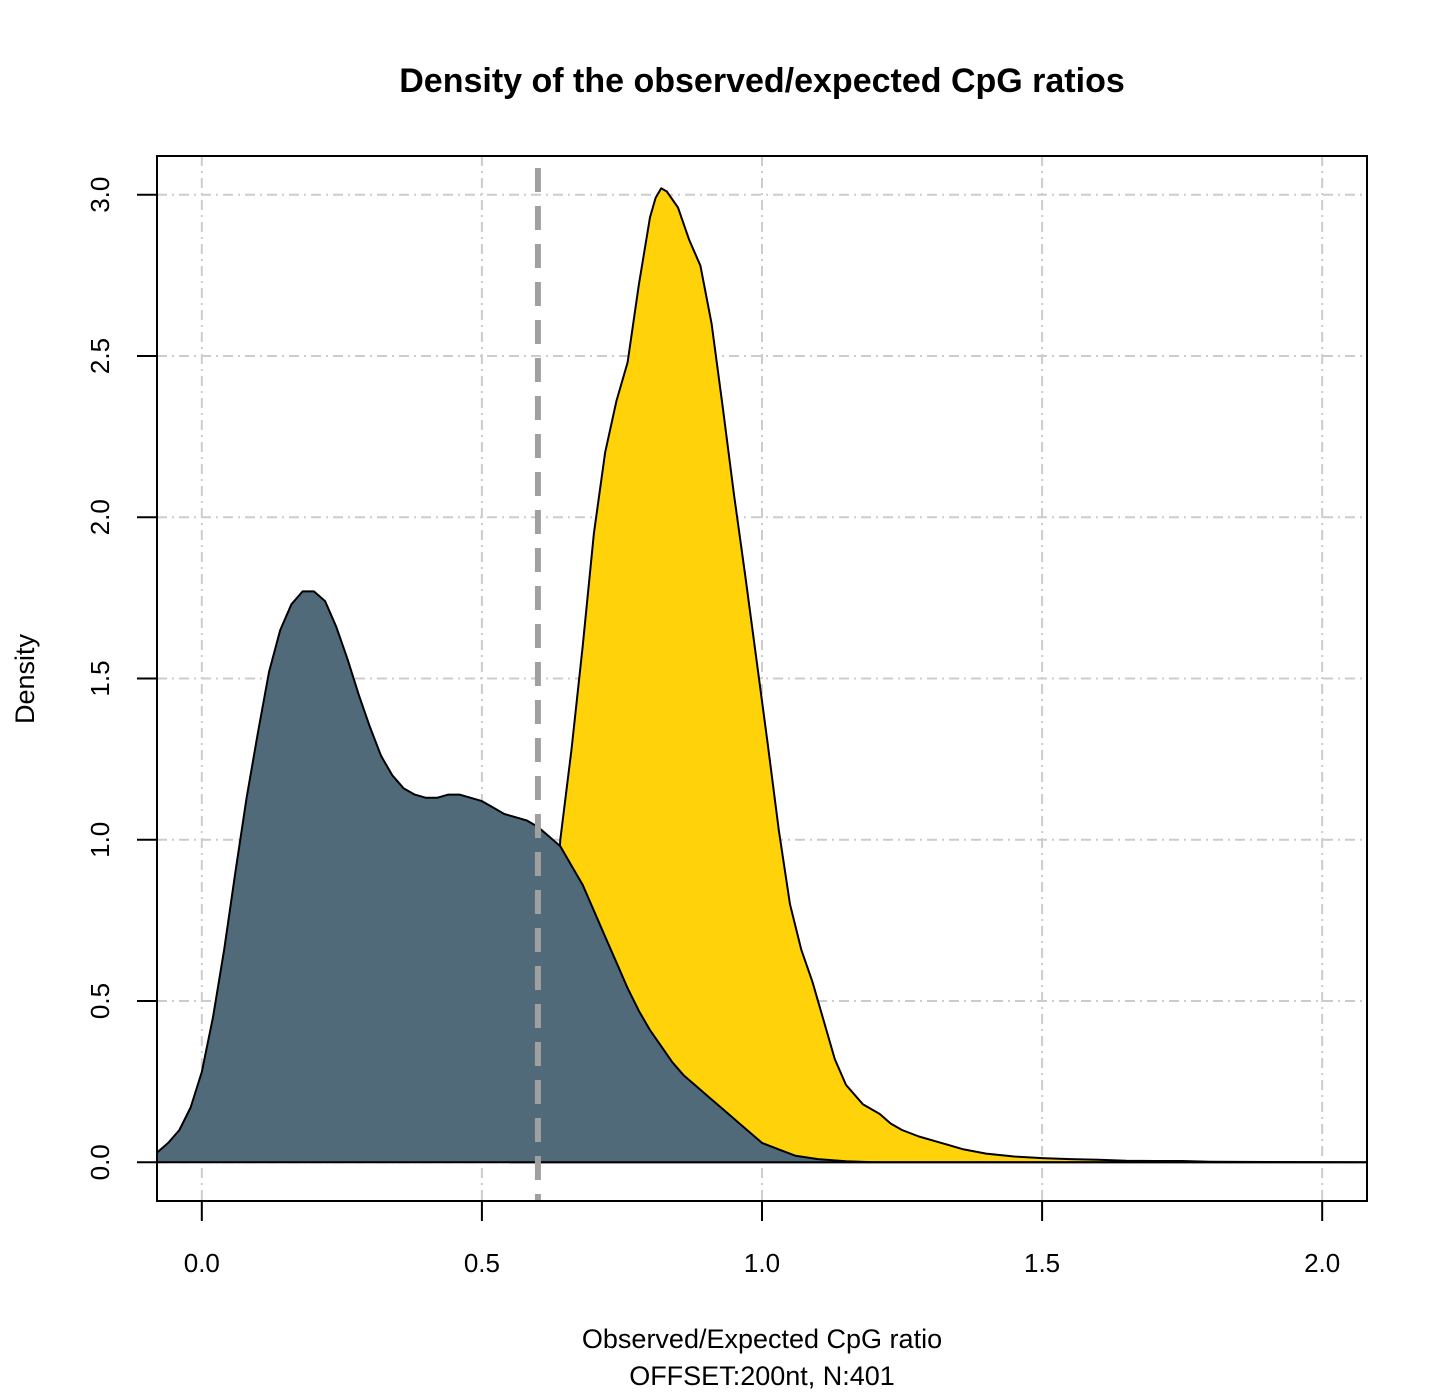 The height and width of the screenshot is (1398, 1448). What do you see at coordinates (1042, 1263) in the screenshot?
I see `x-tick-label-3: 1.5` at bounding box center [1042, 1263].